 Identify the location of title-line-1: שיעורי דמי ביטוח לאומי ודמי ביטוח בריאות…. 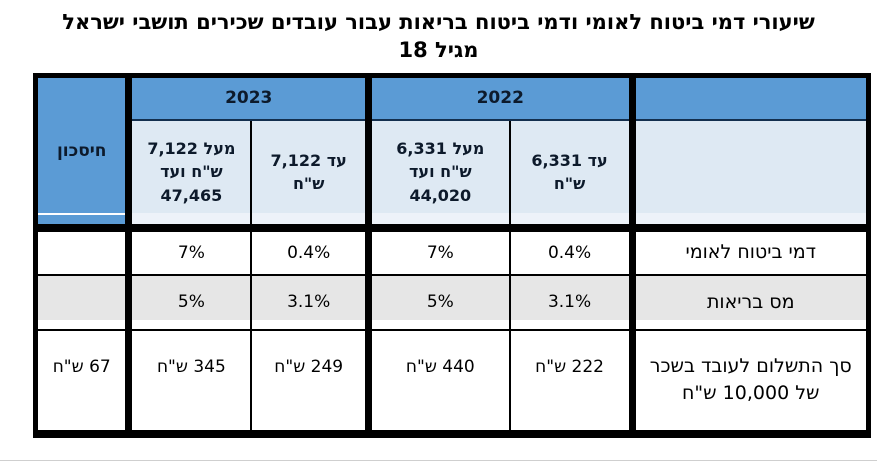
(438, 22).